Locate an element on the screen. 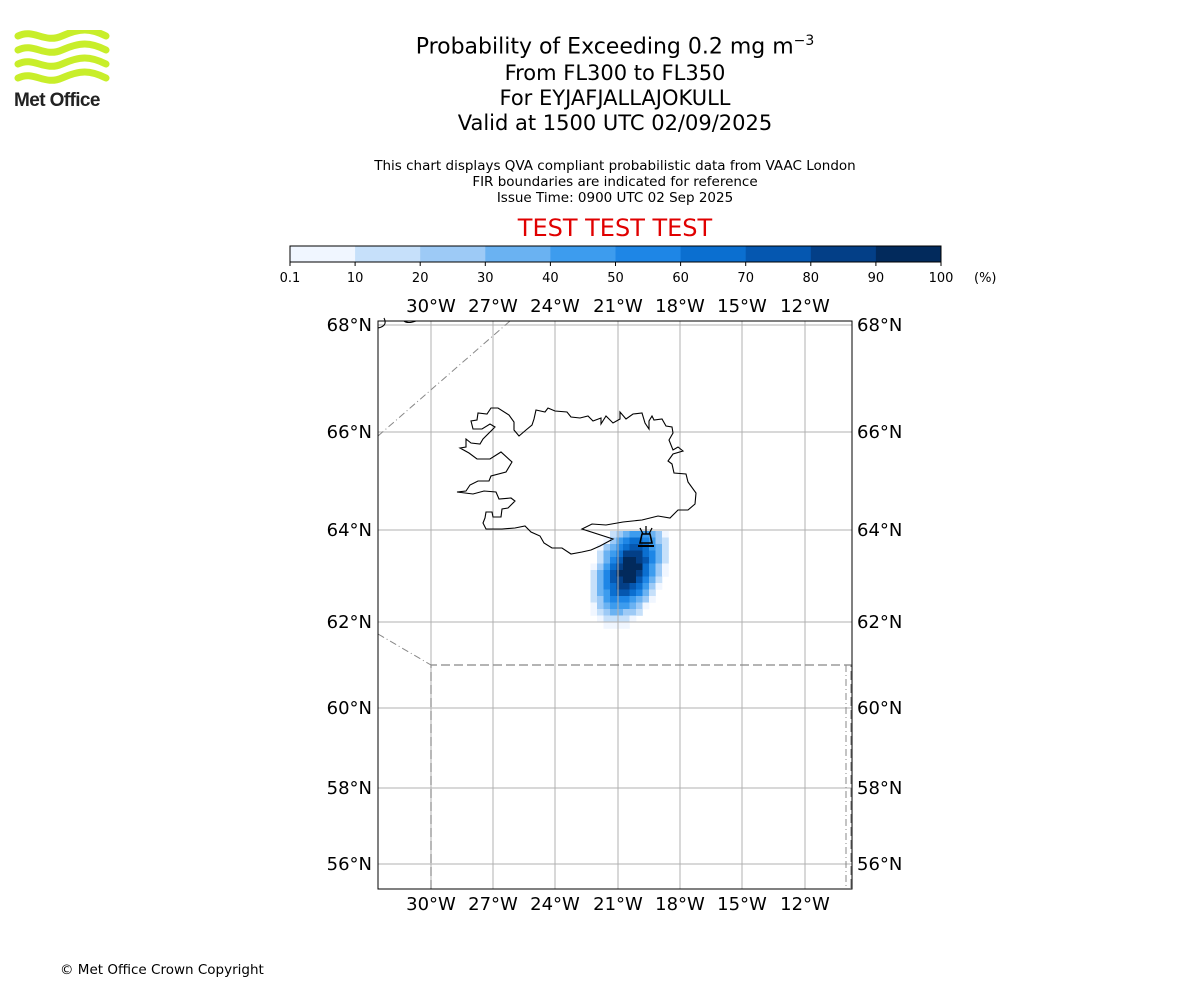 This screenshot has width=1200, height=1000. colorbar-tick-label: 20 is located at coordinates (420, 278).